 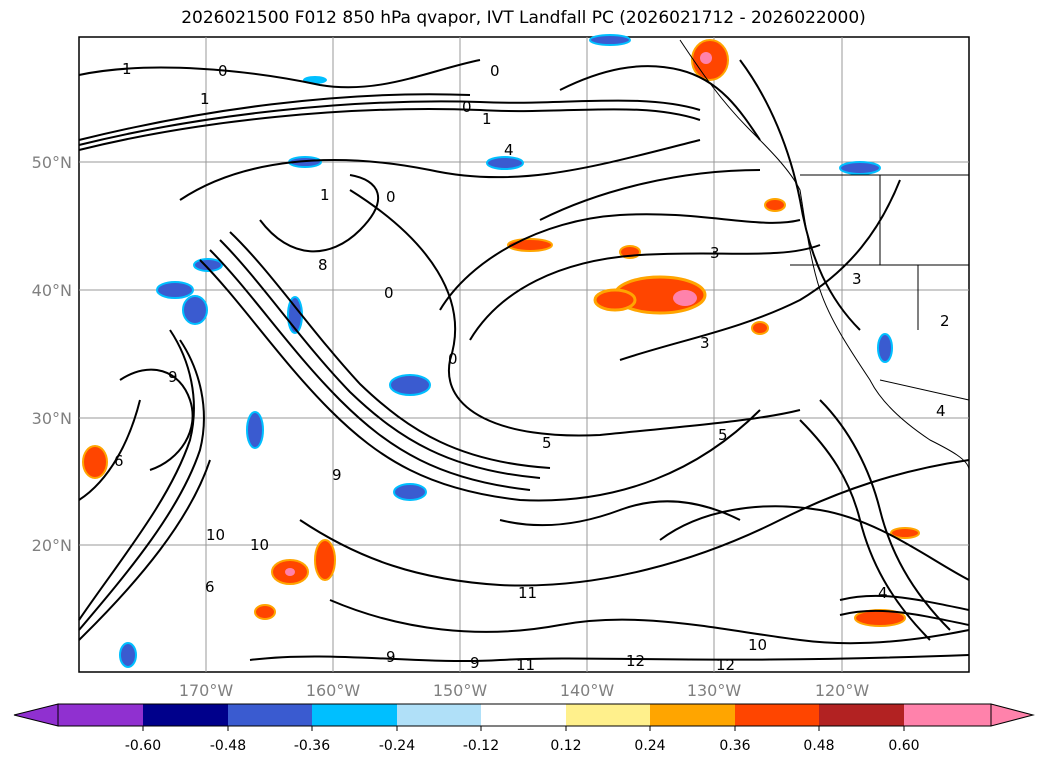 I want to click on colorbar-tick-label: -0.36, so click(x=312, y=746).